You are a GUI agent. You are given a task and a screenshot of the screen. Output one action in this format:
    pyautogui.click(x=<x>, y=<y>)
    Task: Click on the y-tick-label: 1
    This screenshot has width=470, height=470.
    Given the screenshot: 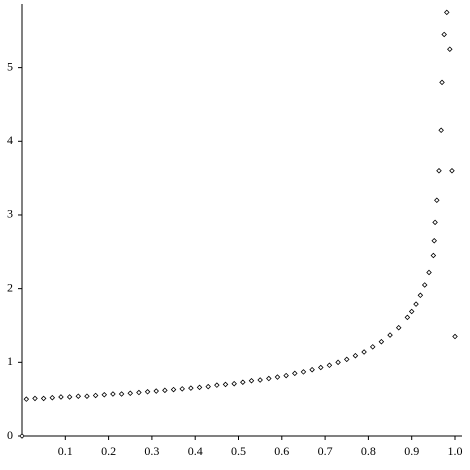 What is the action you would take?
    pyautogui.click(x=10, y=361)
    